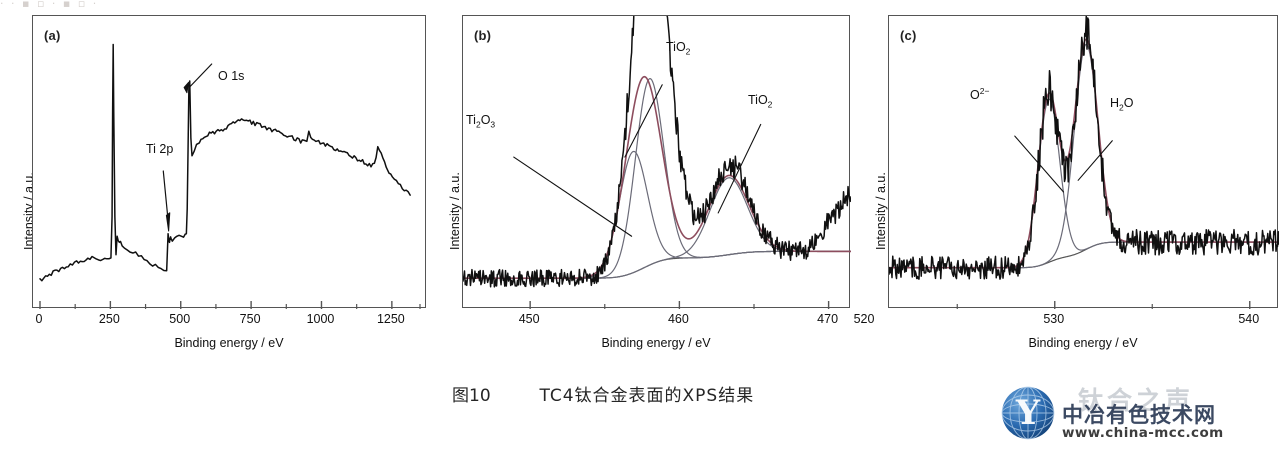 This screenshot has height=453, width=1285. I want to click on svg-text: Y, so click(1028, 413).